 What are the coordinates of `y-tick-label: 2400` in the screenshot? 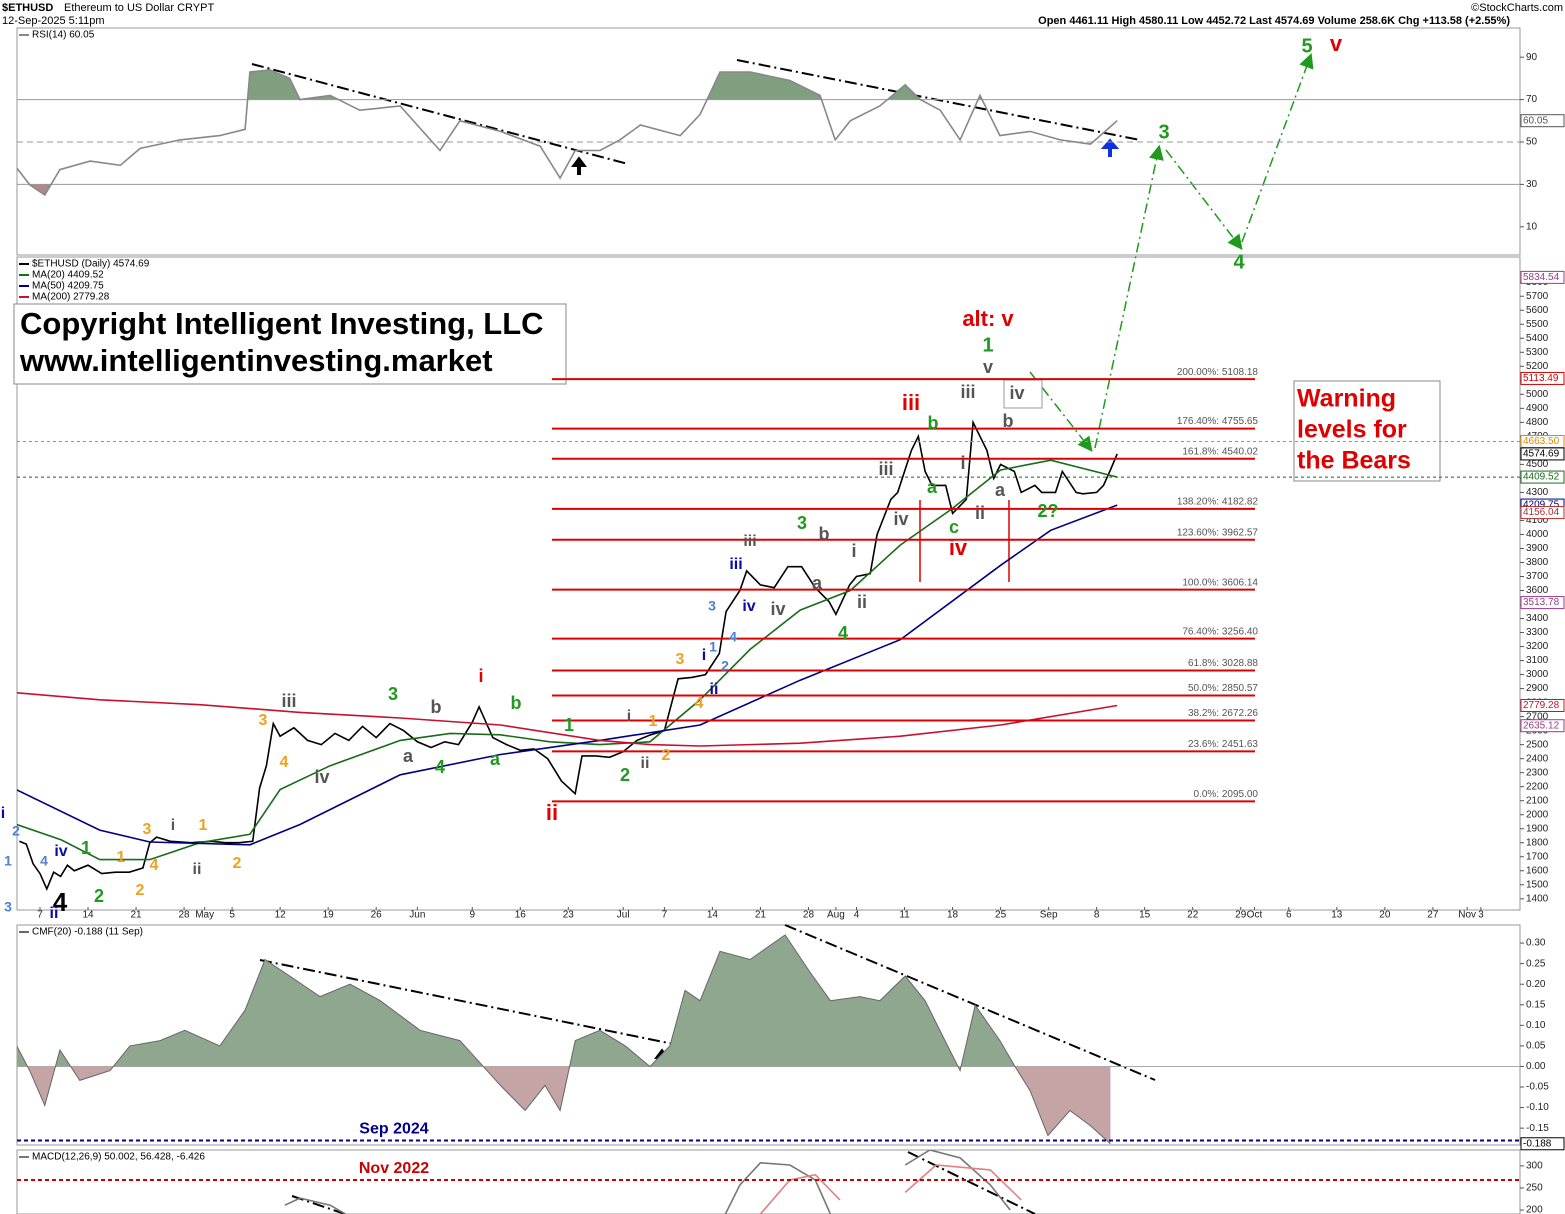 It's located at (1537, 758).